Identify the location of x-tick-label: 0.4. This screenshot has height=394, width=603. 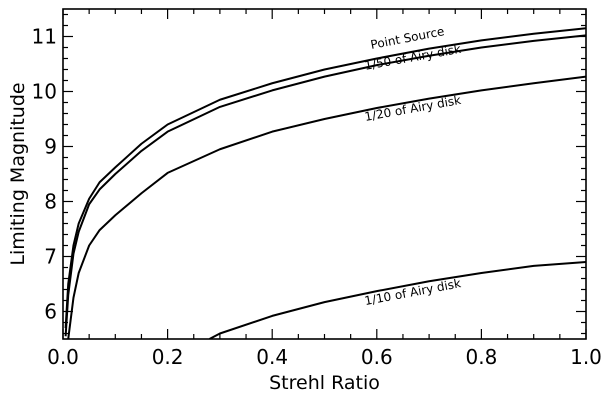
(272, 357).